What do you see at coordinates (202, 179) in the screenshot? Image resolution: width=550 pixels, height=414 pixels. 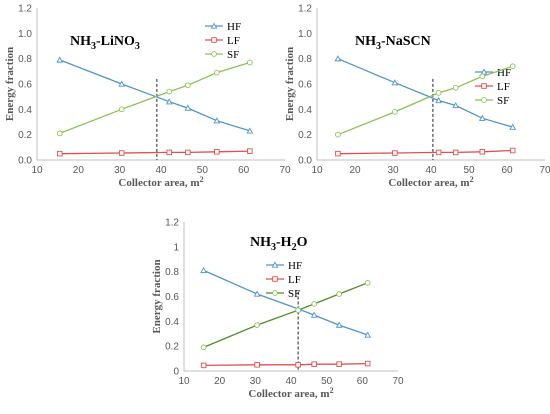 I see `x-axis-label-sup: 2` at bounding box center [202, 179].